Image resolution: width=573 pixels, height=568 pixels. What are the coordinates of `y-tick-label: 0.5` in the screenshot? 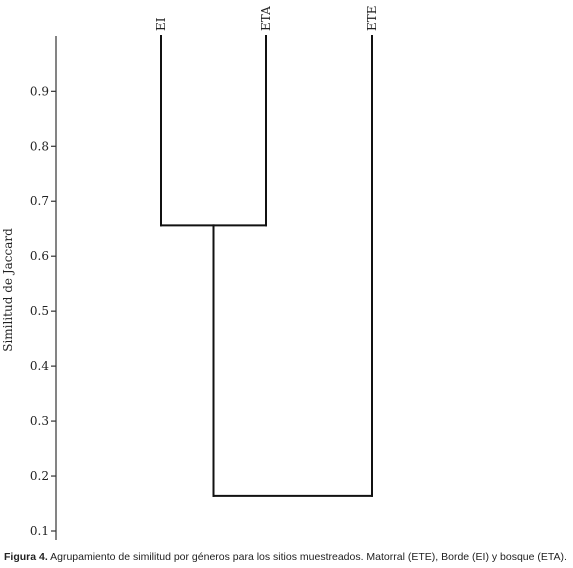 It's located at (39, 311).